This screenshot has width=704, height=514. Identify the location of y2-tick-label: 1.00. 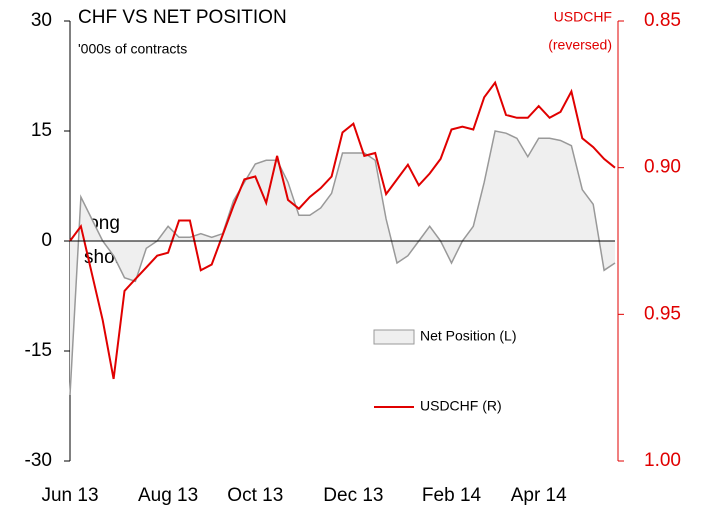
(662, 460).